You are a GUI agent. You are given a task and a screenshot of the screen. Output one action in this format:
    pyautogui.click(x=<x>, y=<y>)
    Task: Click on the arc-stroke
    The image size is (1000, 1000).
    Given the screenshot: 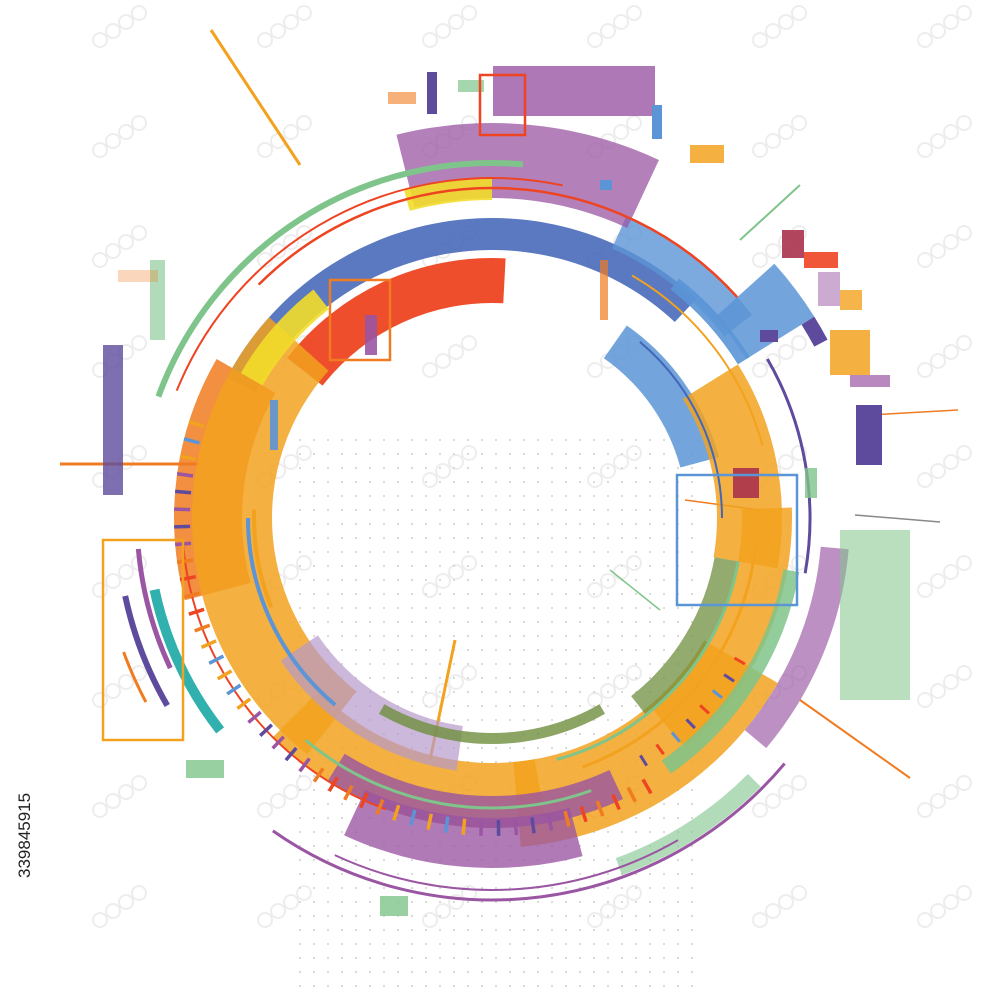 What is the action you would take?
    pyautogui.click(x=284, y=677)
    